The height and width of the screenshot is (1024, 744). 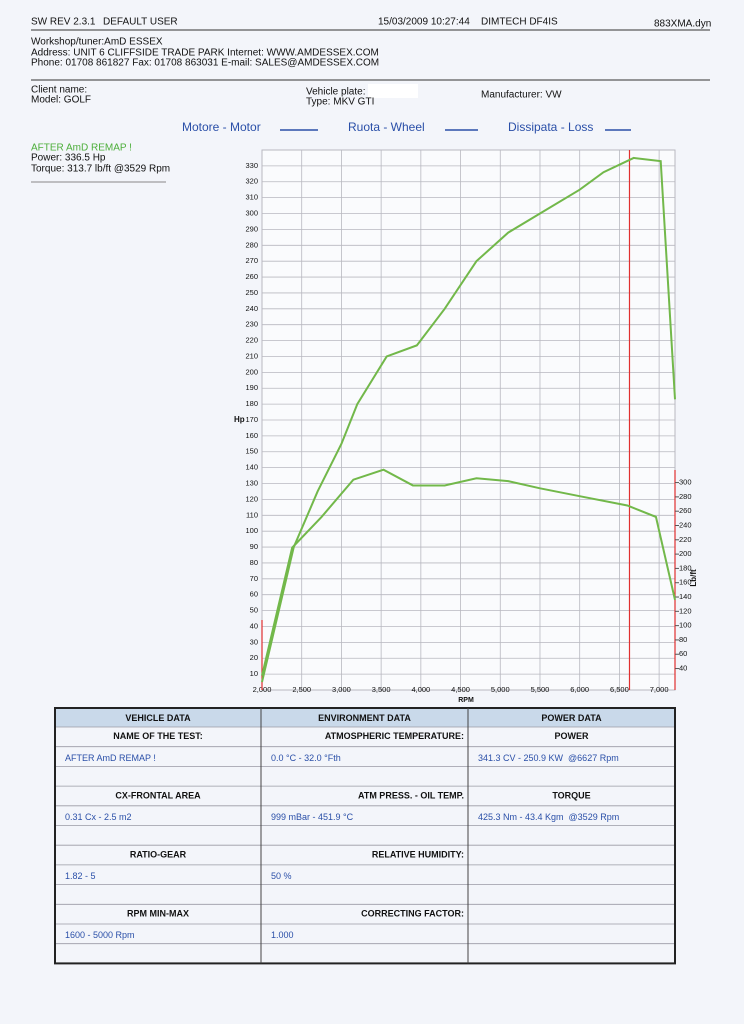 I want to click on y-tick-label: 50, so click(x=254, y=610).